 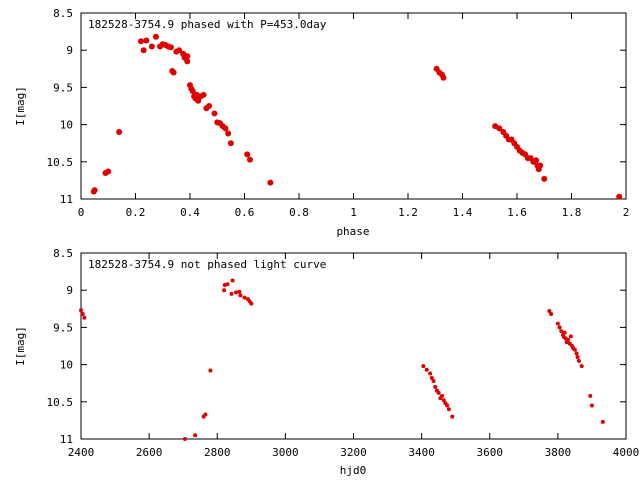 I want to click on chart-title: 182528-3754.9 not phased light curve, so click(x=207, y=264).